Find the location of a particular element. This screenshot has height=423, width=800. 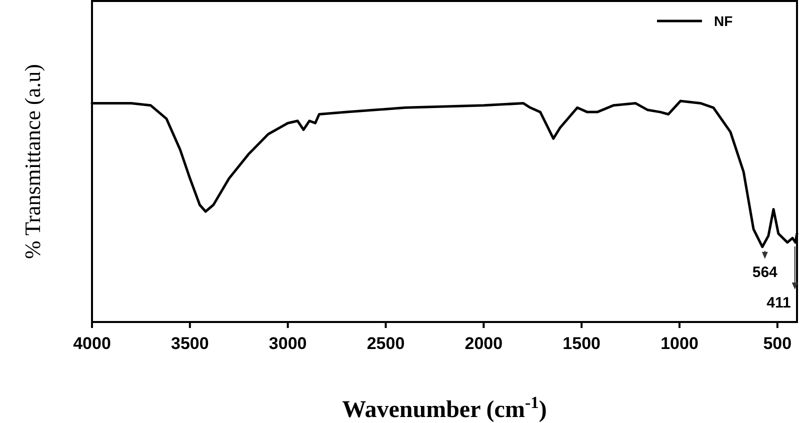

x-tick-label: 3000 is located at coordinates (287, 343).